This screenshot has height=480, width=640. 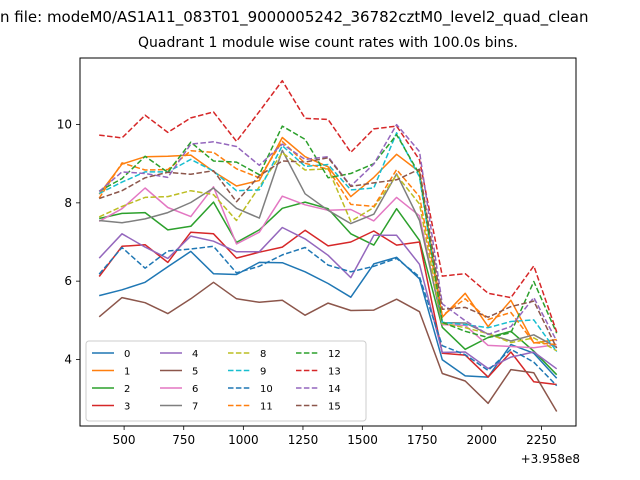 I want to click on legend-label-8: 8, so click(x=263, y=354).